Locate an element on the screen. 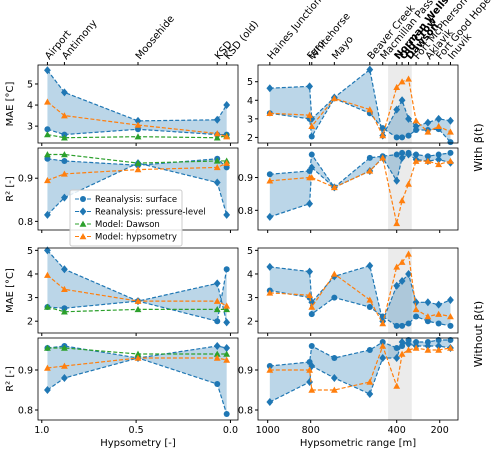  x-tick-label: 1.0 is located at coordinates (41, 430).